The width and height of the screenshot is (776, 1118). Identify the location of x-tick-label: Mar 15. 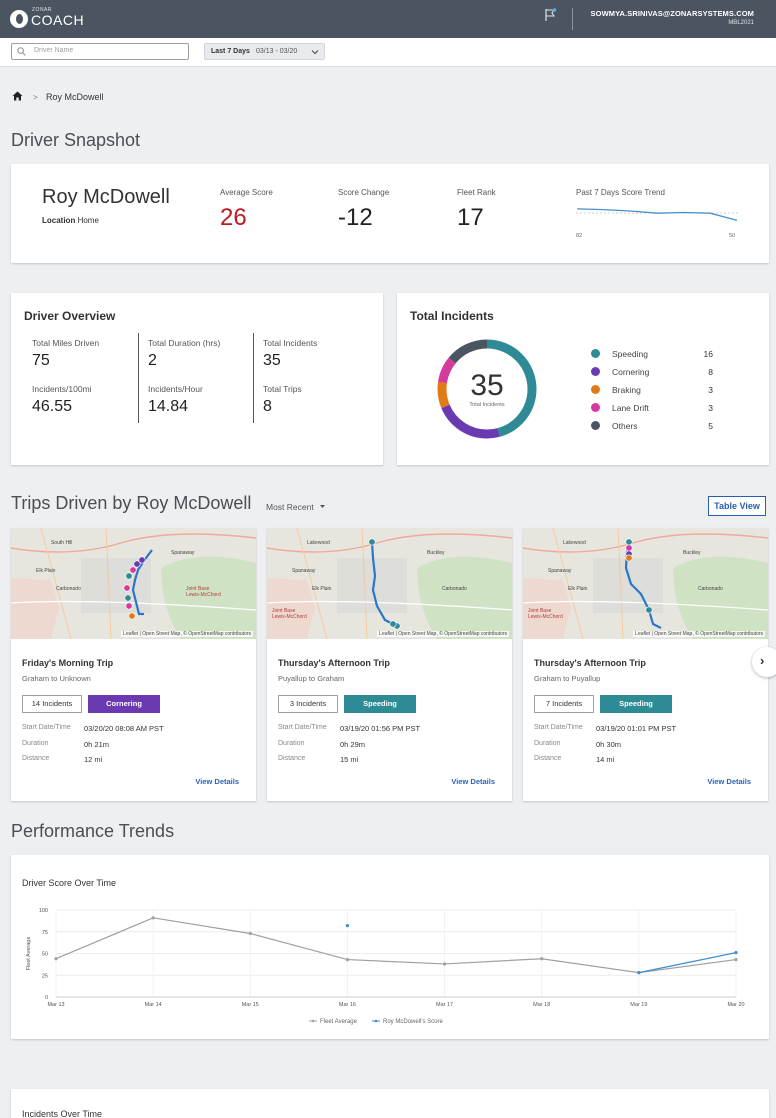
(250, 1005).